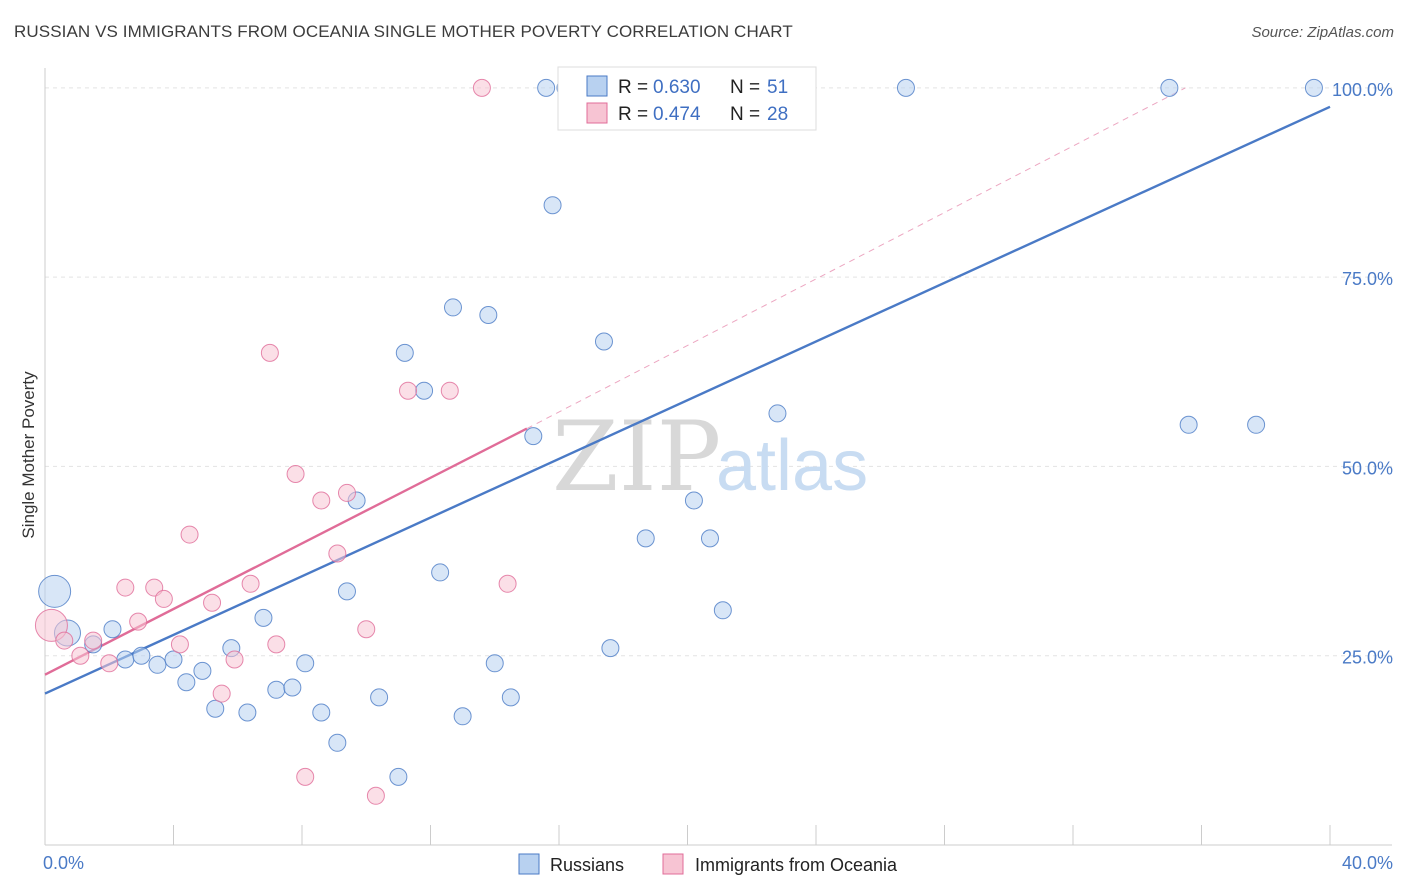  I want to click on stats-legend: R = 0.630 N = 51 R = 0.474 N = 28, so click(687, 98).